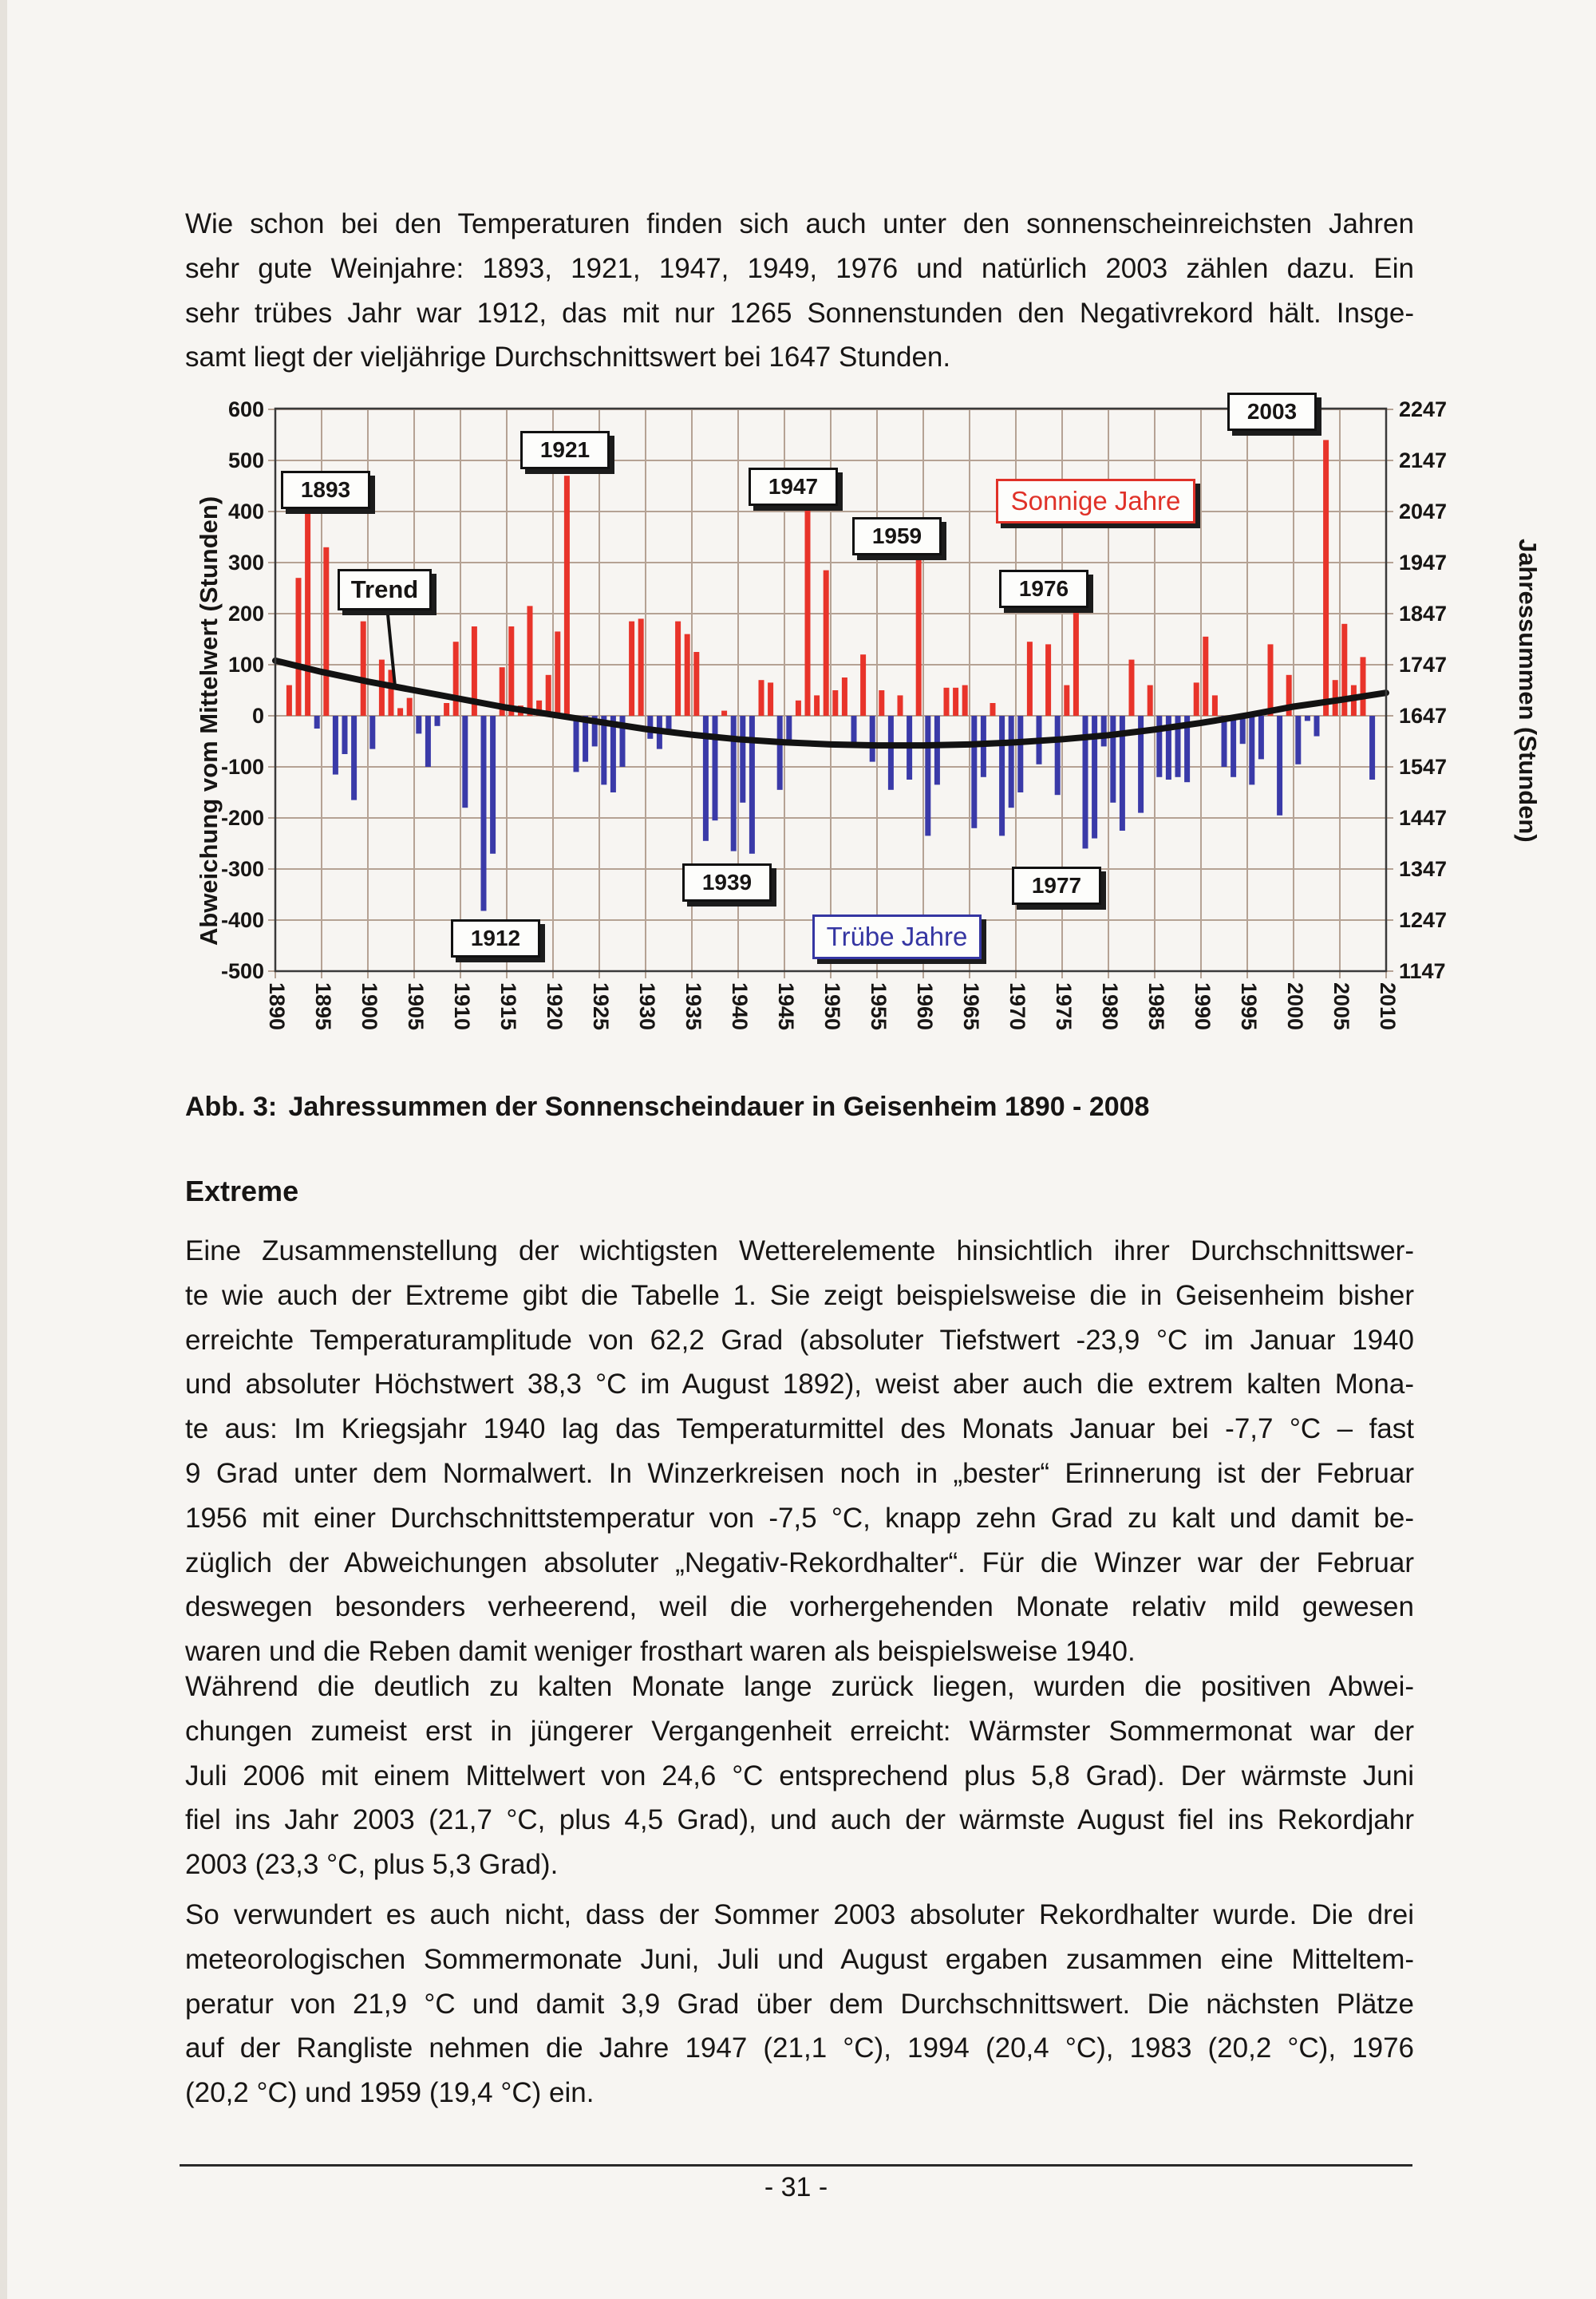 The height and width of the screenshot is (2299, 1596). Describe the element at coordinates (879, 1006) in the screenshot. I see `x-tick-1955: 1955` at that location.